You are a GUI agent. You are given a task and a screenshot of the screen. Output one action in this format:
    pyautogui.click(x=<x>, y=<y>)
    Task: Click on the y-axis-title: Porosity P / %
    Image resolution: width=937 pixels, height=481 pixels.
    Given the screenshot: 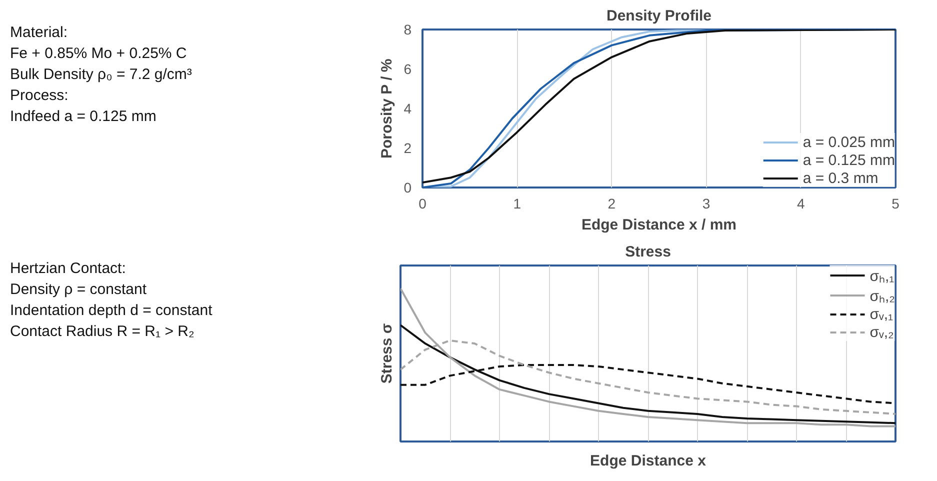 What is the action you would take?
    pyautogui.click(x=387, y=108)
    